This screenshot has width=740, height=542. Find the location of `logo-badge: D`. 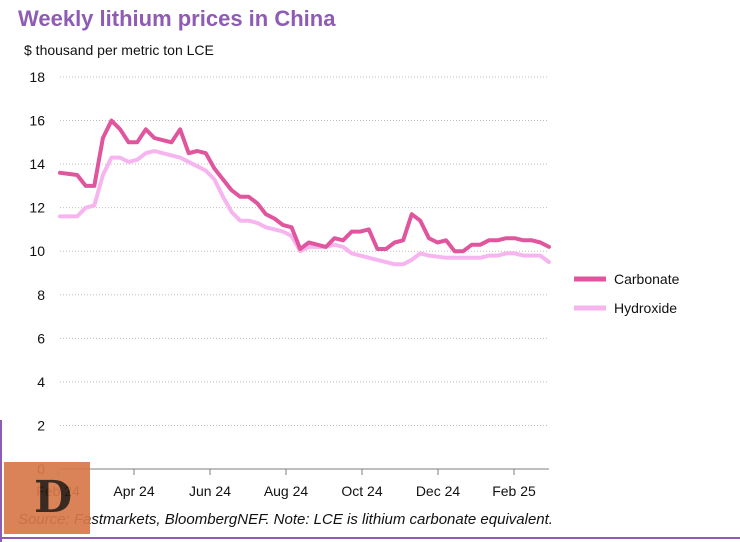

logo-badge: D is located at coordinates (47, 498).